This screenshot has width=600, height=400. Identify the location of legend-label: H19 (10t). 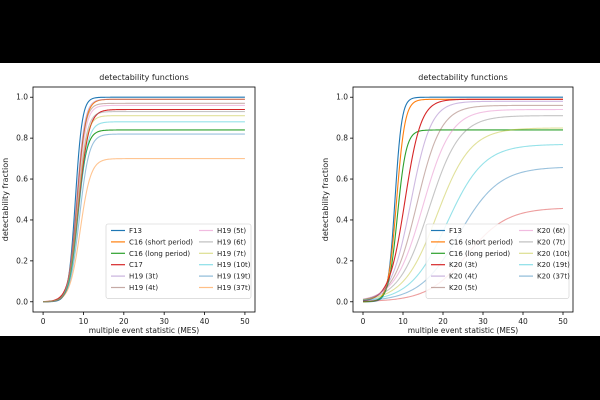
(234, 265).